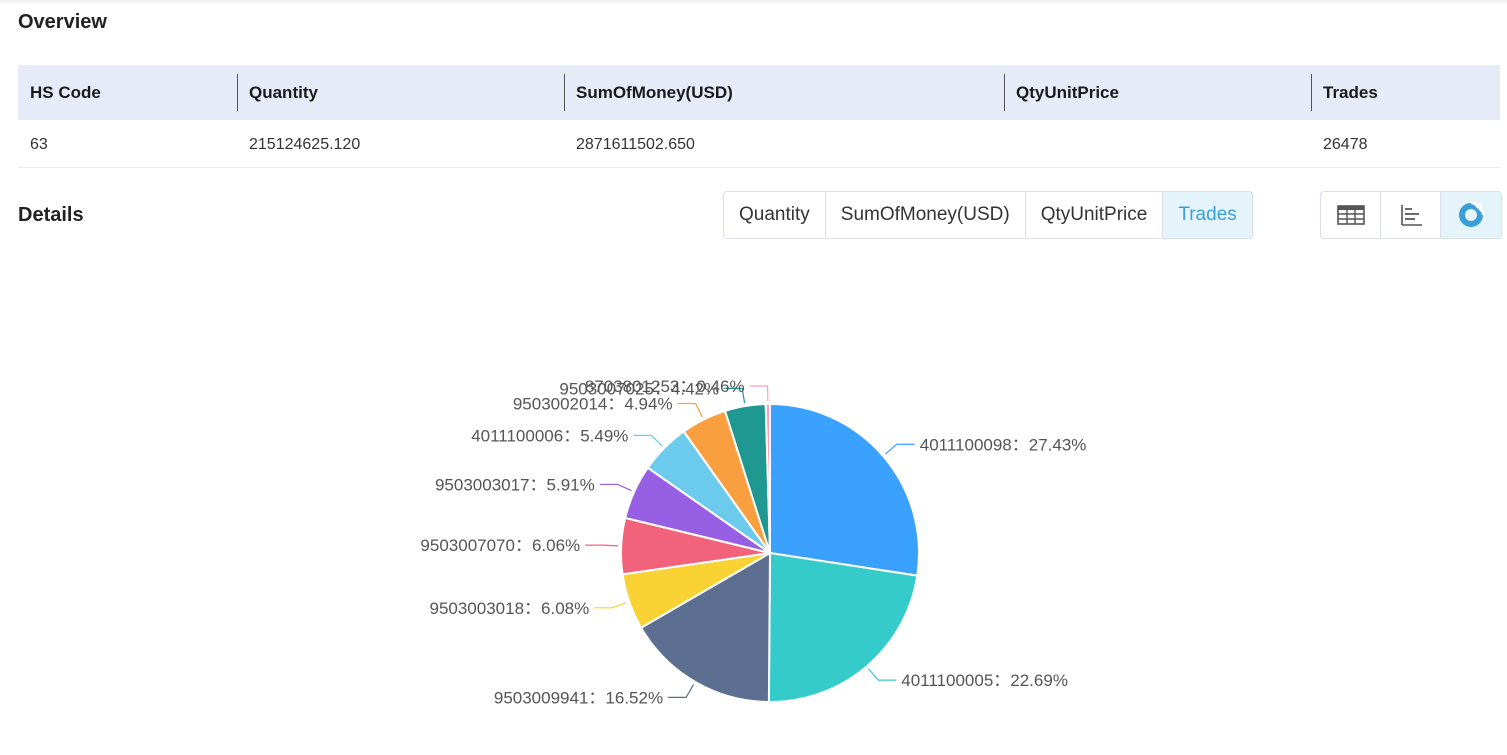 The height and width of the screenshot is (755, 1507). I want to click on table-view-button, so click(1351, 215).